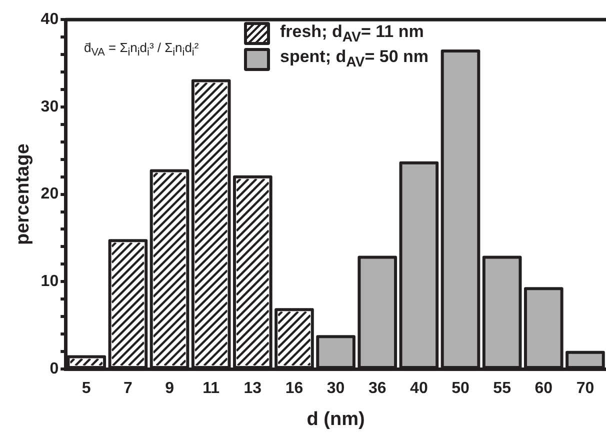 Image resolution: width=606 pixels, height=439 pixels. What do you see at coordinates (354, 59) in the screenshot?
I see `legend-label: spent; d$_{AV}$= 50 nm` at bounding box center [354, 59].